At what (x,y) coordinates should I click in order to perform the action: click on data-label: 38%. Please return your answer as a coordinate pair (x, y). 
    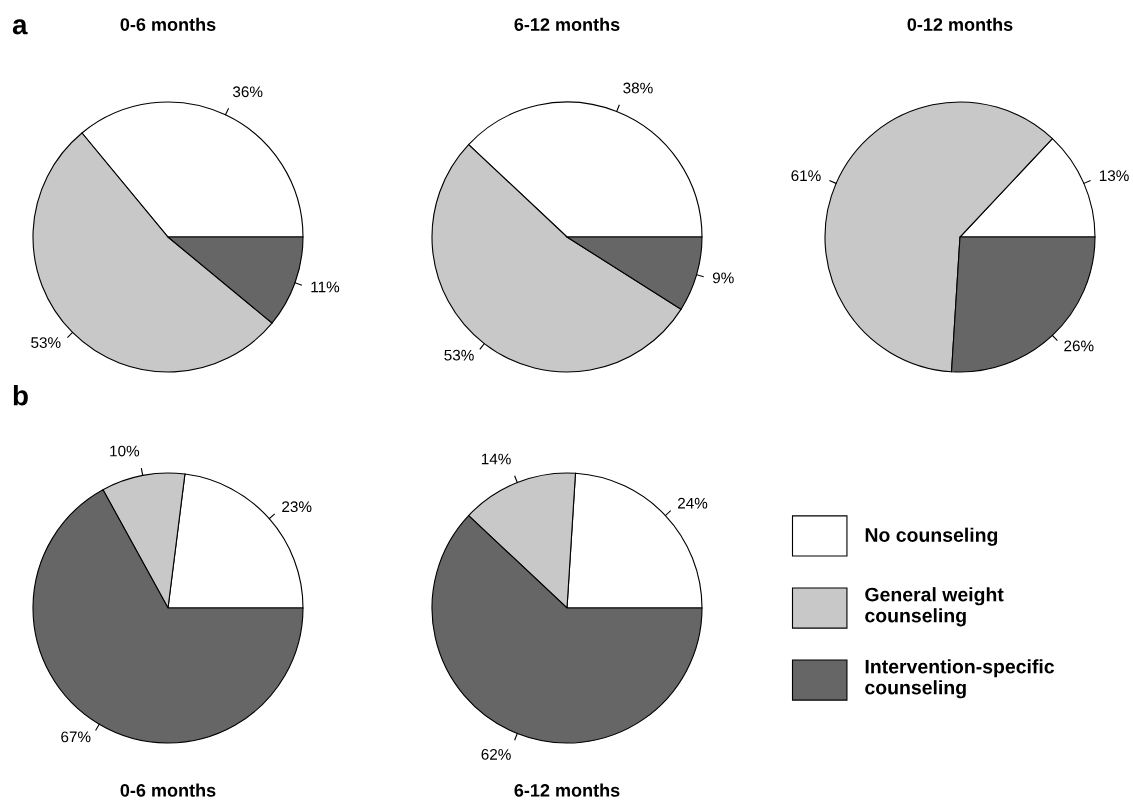
    Looking at the image, I should click on (638, 88).